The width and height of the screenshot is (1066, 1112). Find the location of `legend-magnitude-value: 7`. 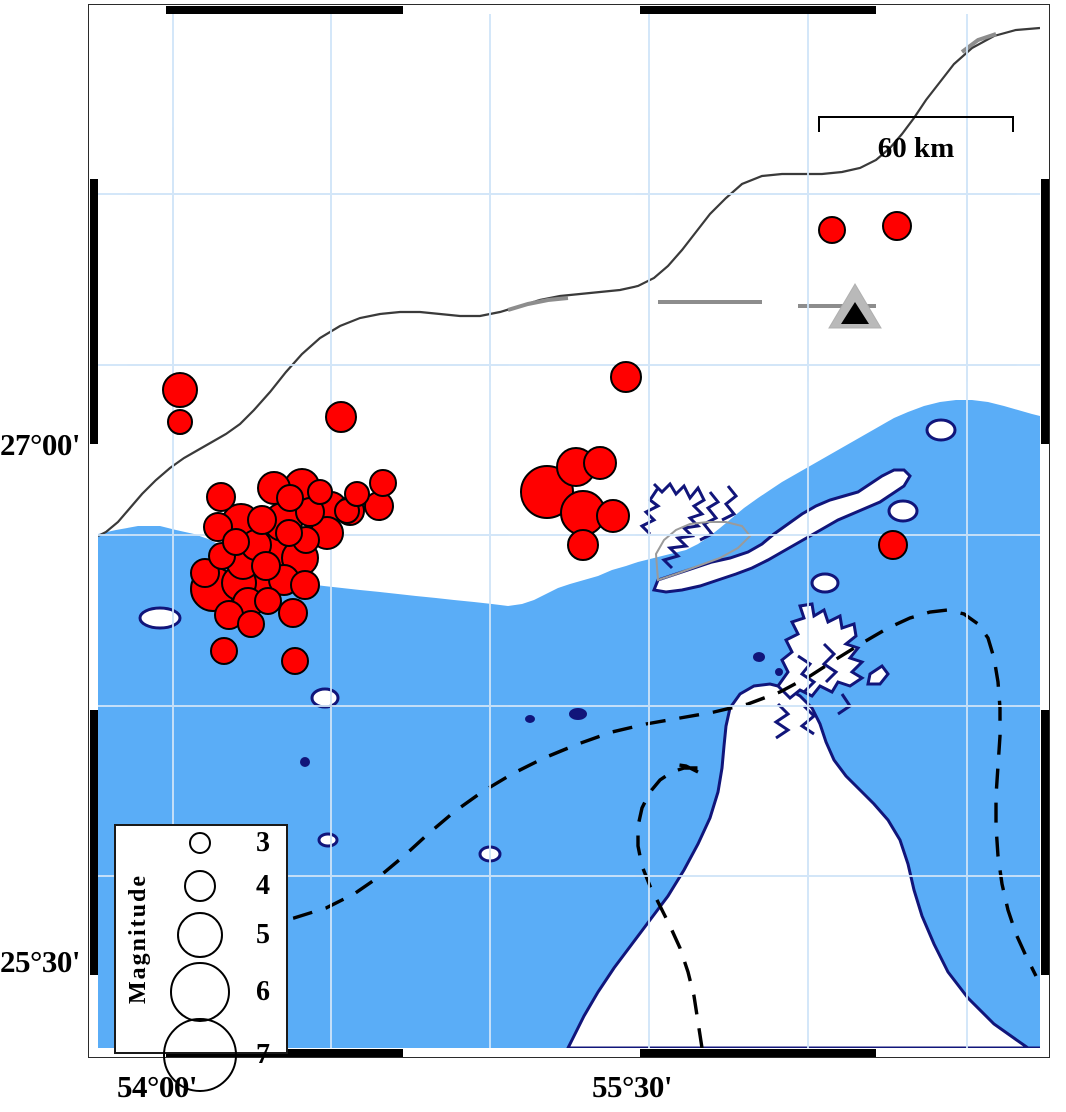

legend-magnitude-value: 7 is located at coordinates (263, 1054).